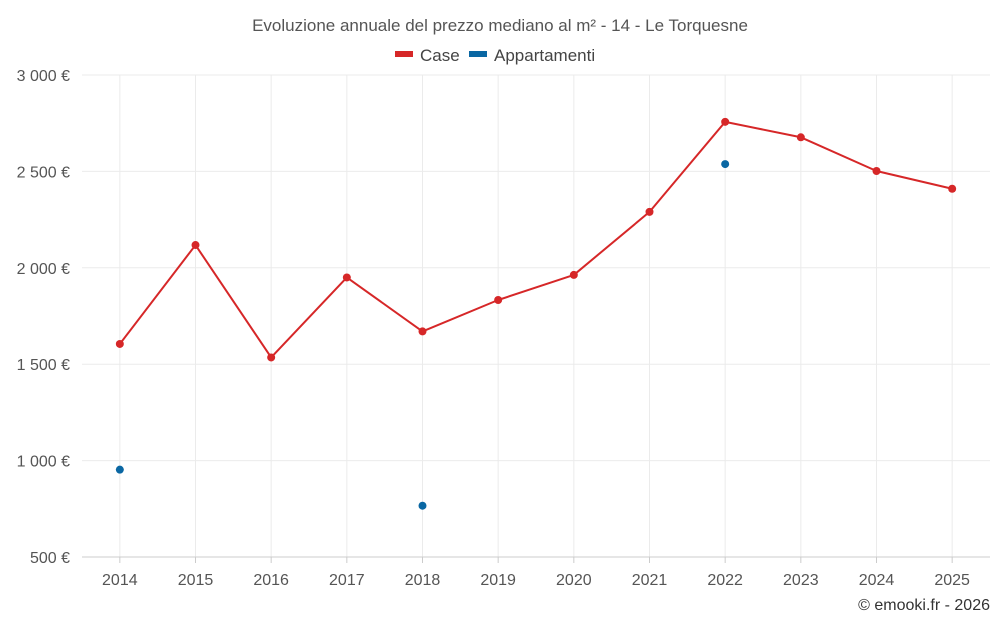 The width and height of the screenshot is (1000, 625). What do you see at coordinates (422, 331) in the screenshot?
I see `data-point-case-2018` at bounding box center [422, 331].